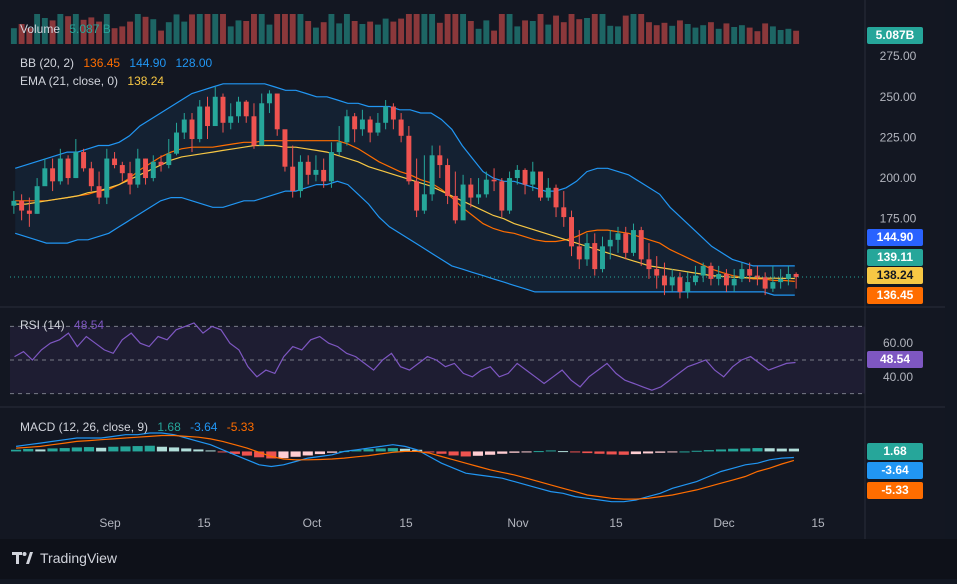 This screenshot has height=584, width=957. What do you see at coordinates (69, 81) in the screenshot?
I see `ema-label: EMA (21, close, 0)` at bounding box center [69, 81].